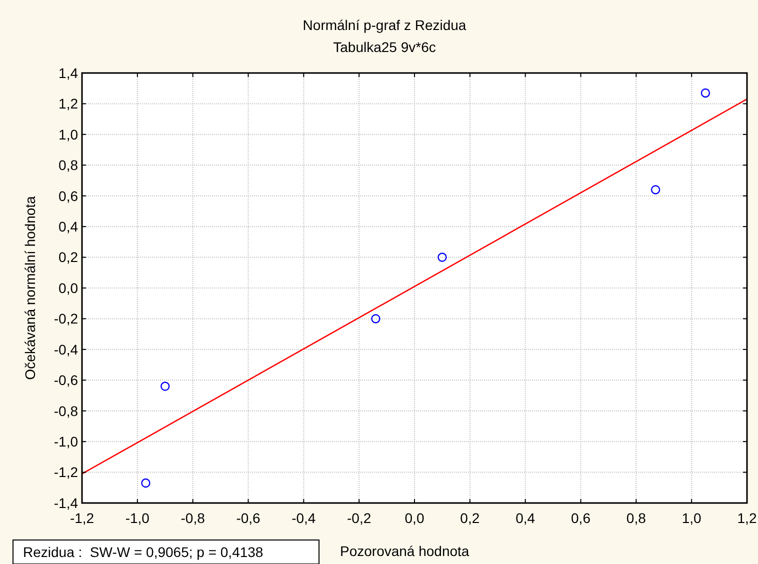  Describe the element at coordinates (68, 104) in the screenshot. I see `y-tick-label: 1,2` at that location.